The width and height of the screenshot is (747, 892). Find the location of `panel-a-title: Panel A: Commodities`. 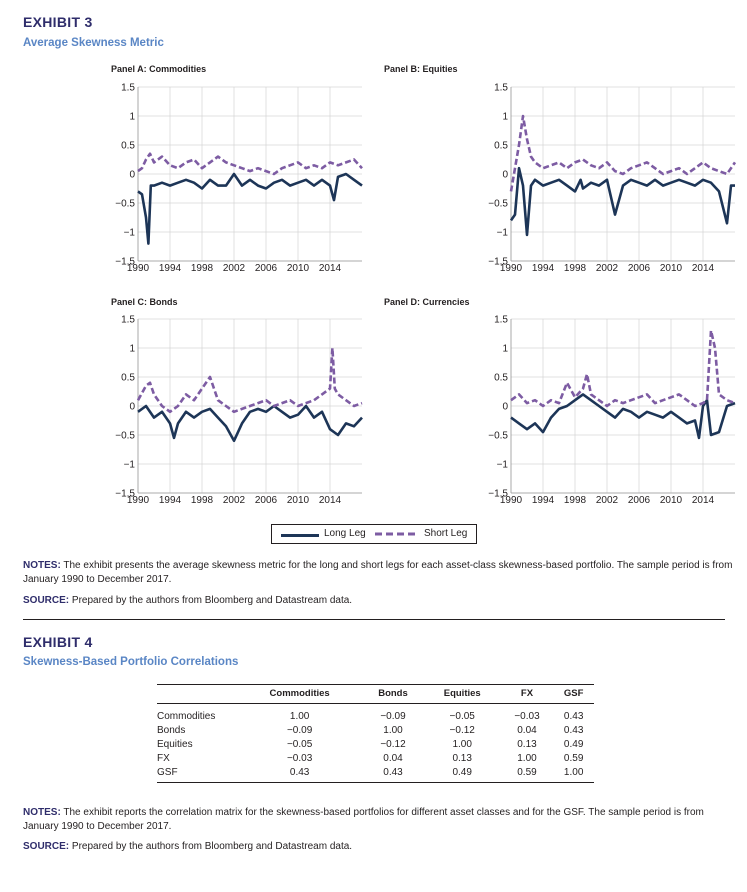

panel-a-title: Panel A: Commodities is located at coordinates (159, 69).